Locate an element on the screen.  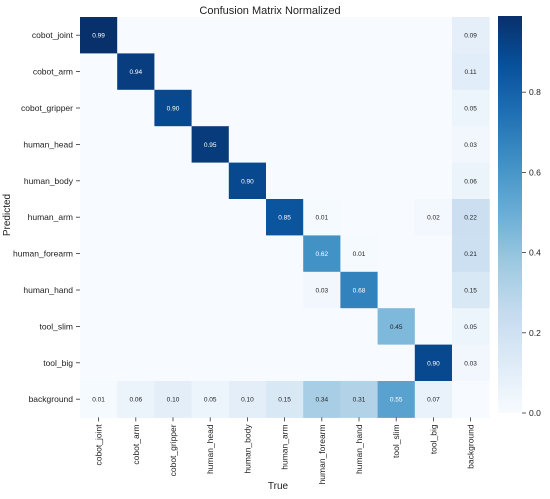
y-tick-label: tool_slim is located at coordinates (56, 326).